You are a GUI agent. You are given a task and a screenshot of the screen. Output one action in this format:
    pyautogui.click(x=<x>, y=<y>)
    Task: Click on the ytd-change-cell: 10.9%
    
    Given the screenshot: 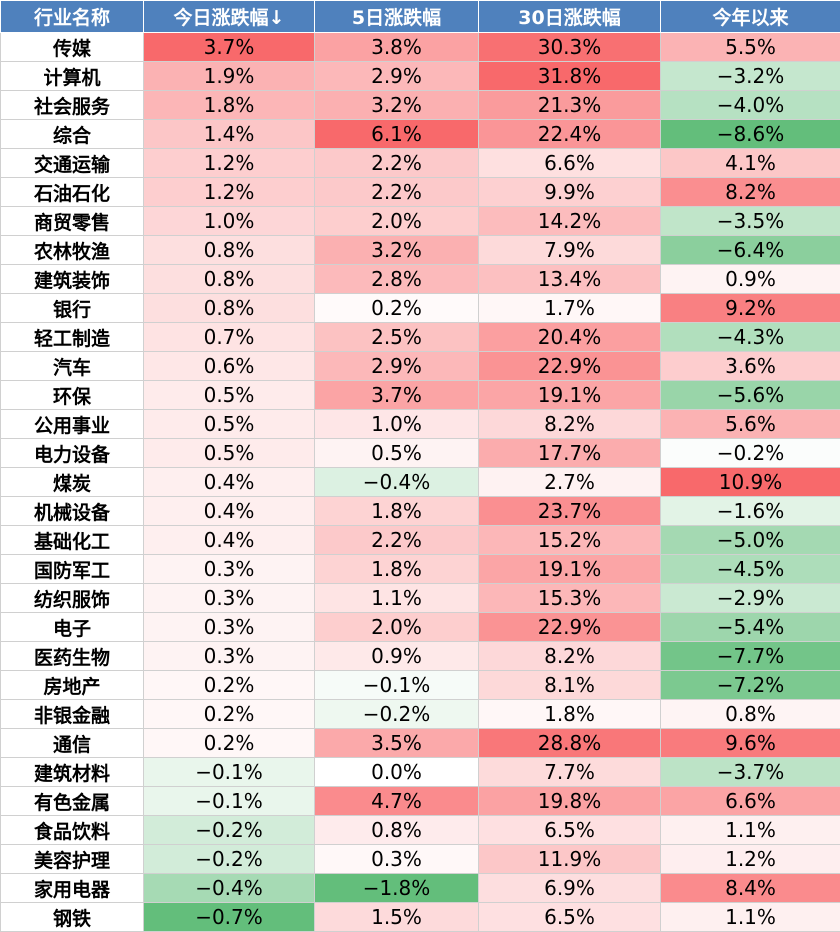 What is the action you would take?
    pyautogui.click(x=750, y=482)
    